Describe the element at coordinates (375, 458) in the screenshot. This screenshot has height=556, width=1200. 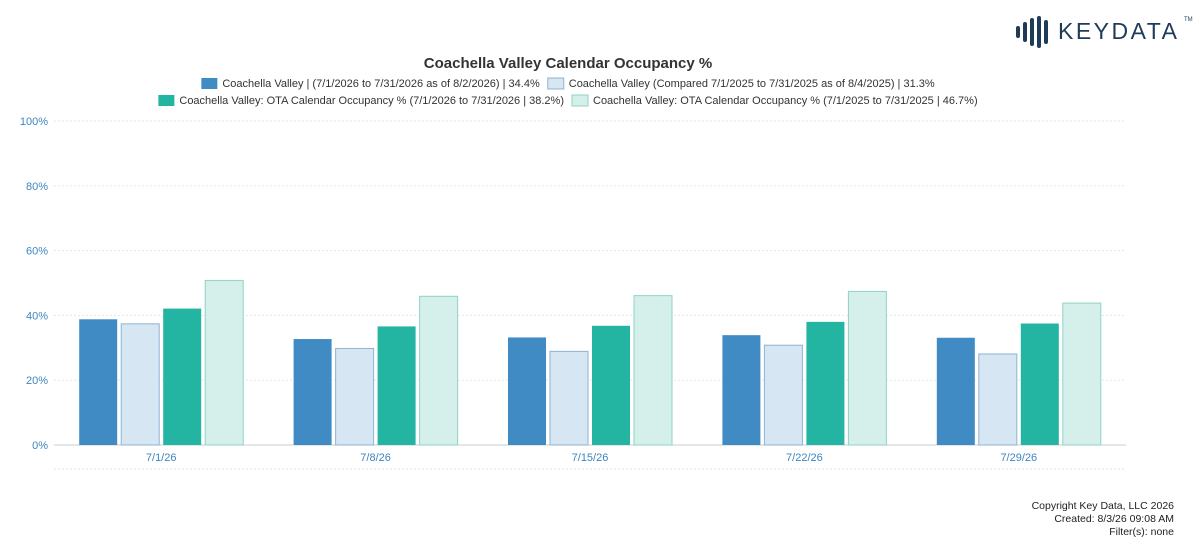
I see `x-tick-label: 7/8/26` at that location.